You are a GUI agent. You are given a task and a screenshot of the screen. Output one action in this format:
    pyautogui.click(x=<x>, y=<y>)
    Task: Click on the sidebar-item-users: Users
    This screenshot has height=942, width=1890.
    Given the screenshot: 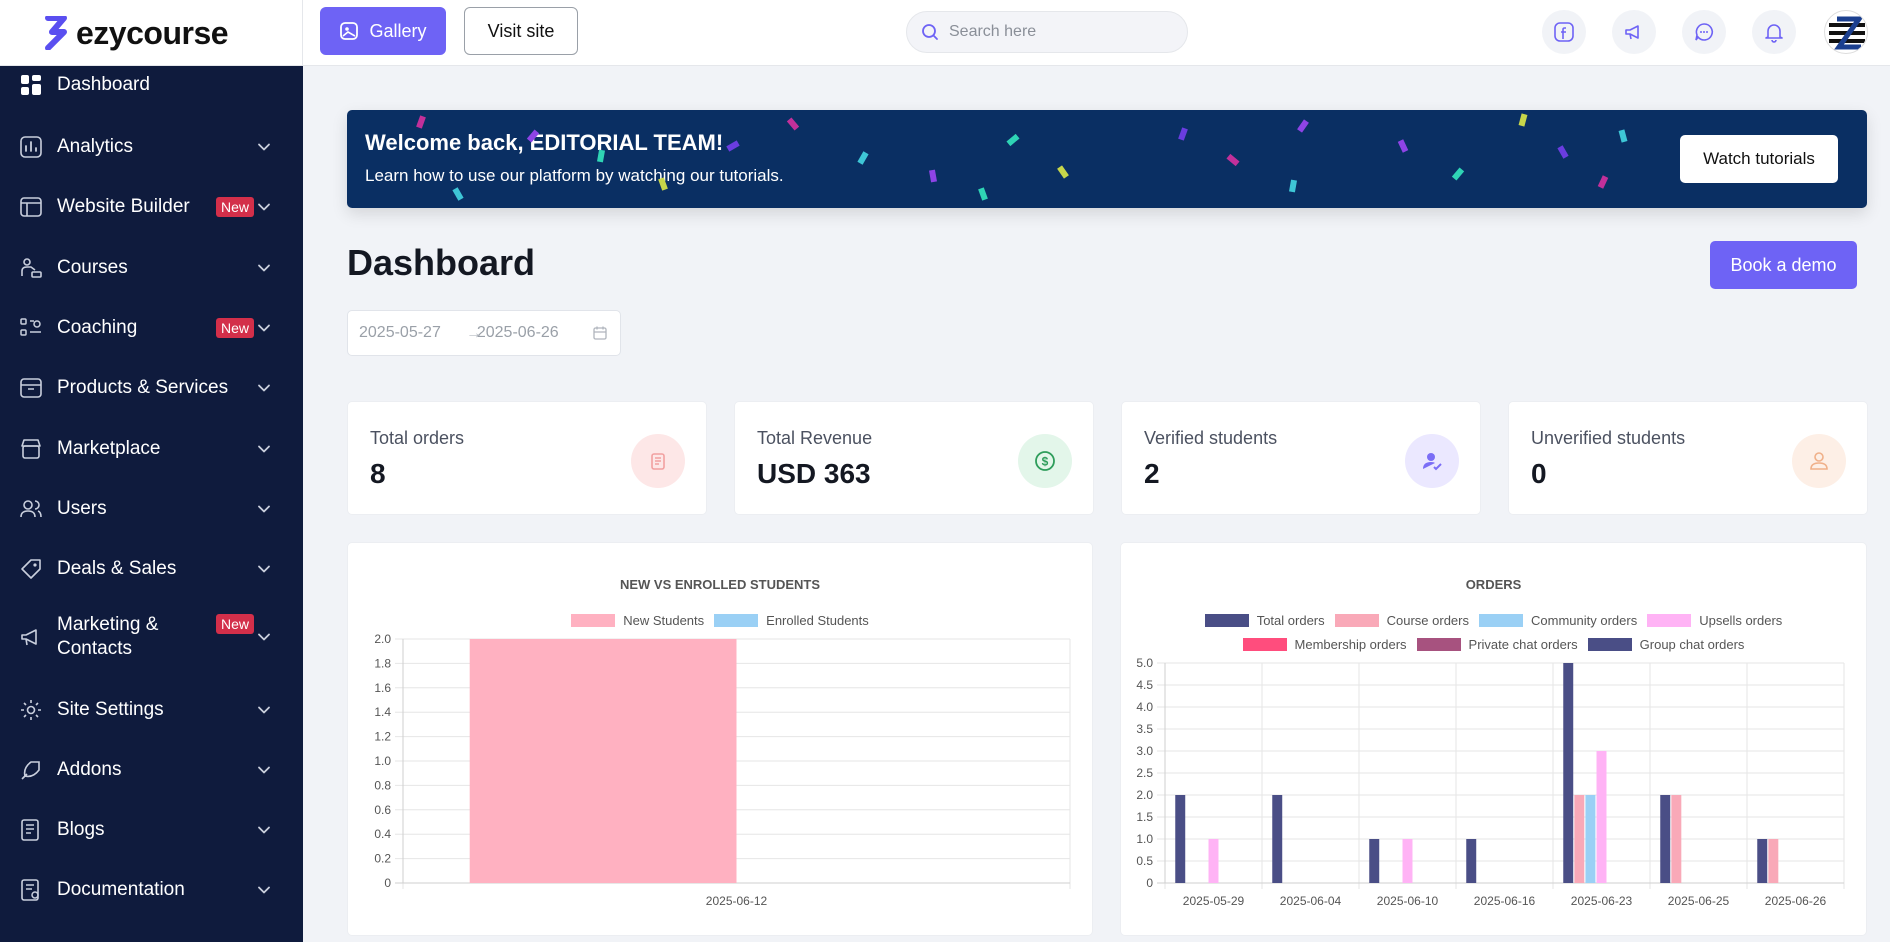 What is the action you would take?
    pyautogui.click(x=151, y=509)
    